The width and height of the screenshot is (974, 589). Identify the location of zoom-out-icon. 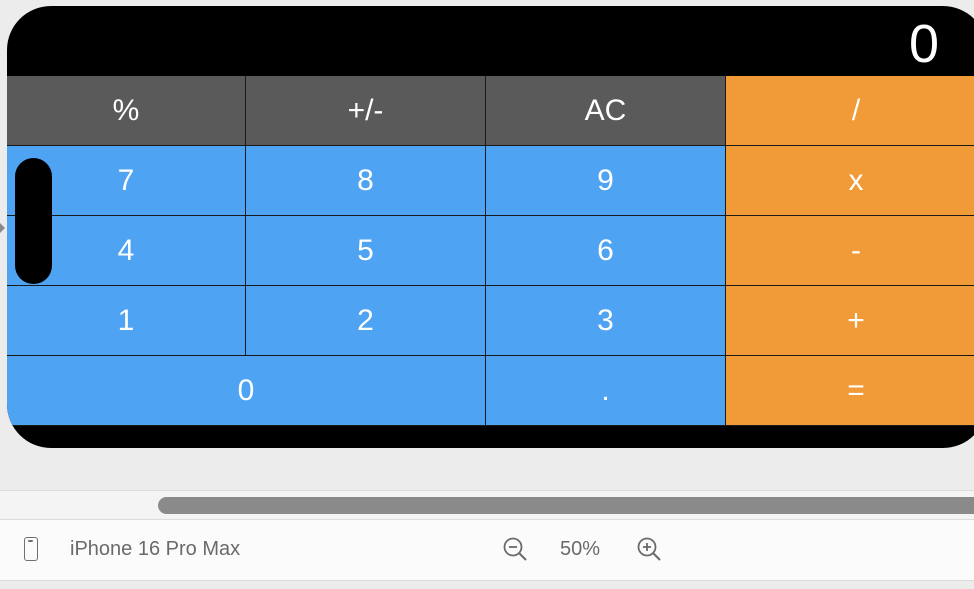
(515, 549).